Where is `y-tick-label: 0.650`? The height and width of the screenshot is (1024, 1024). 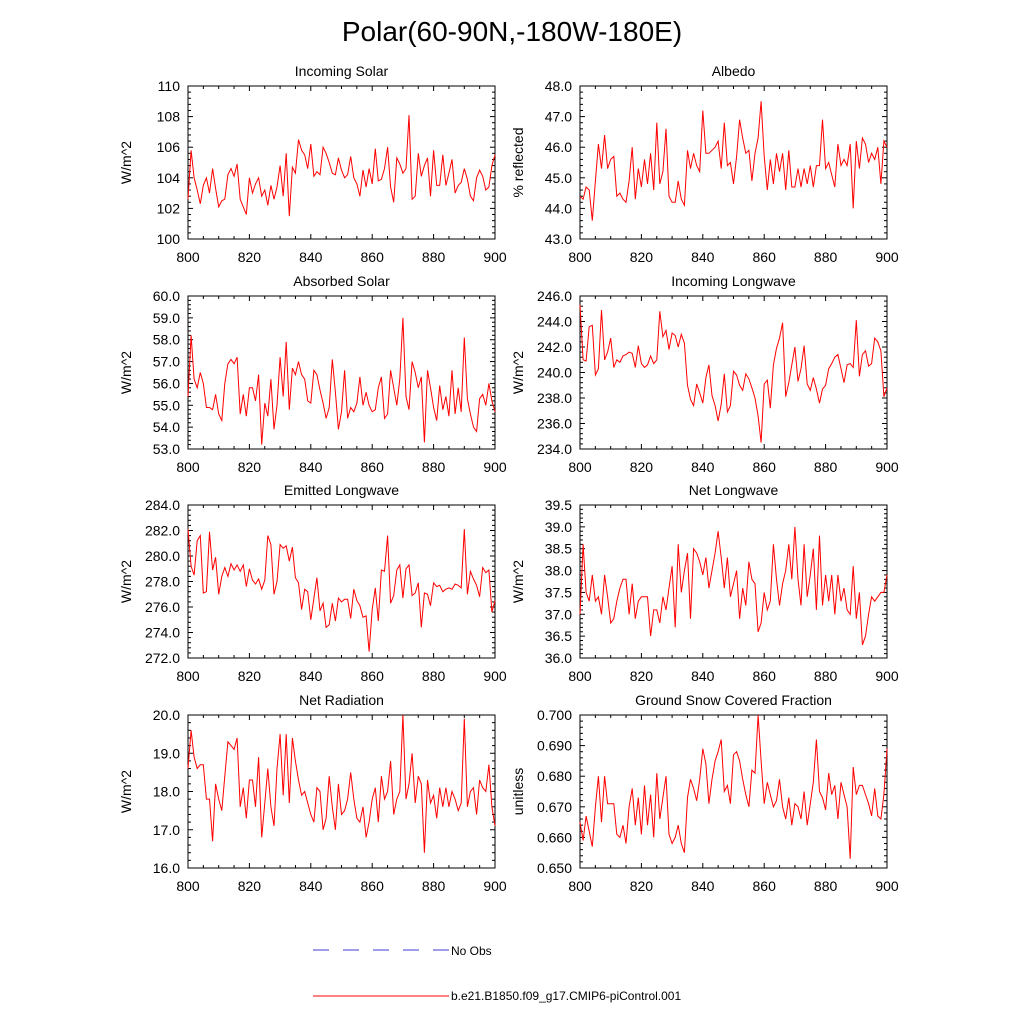
y-tick-label: 0.650 is located at coordinates (554, 868).